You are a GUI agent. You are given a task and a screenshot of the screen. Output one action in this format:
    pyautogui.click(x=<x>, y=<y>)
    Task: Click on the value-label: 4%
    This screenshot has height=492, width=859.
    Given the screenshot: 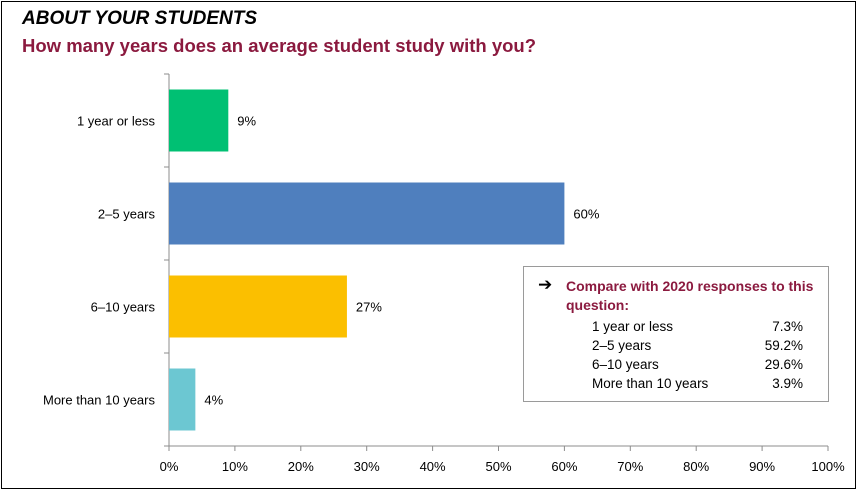 What is the action you would take?
    pyautogui.click(x=213, y=400)
    